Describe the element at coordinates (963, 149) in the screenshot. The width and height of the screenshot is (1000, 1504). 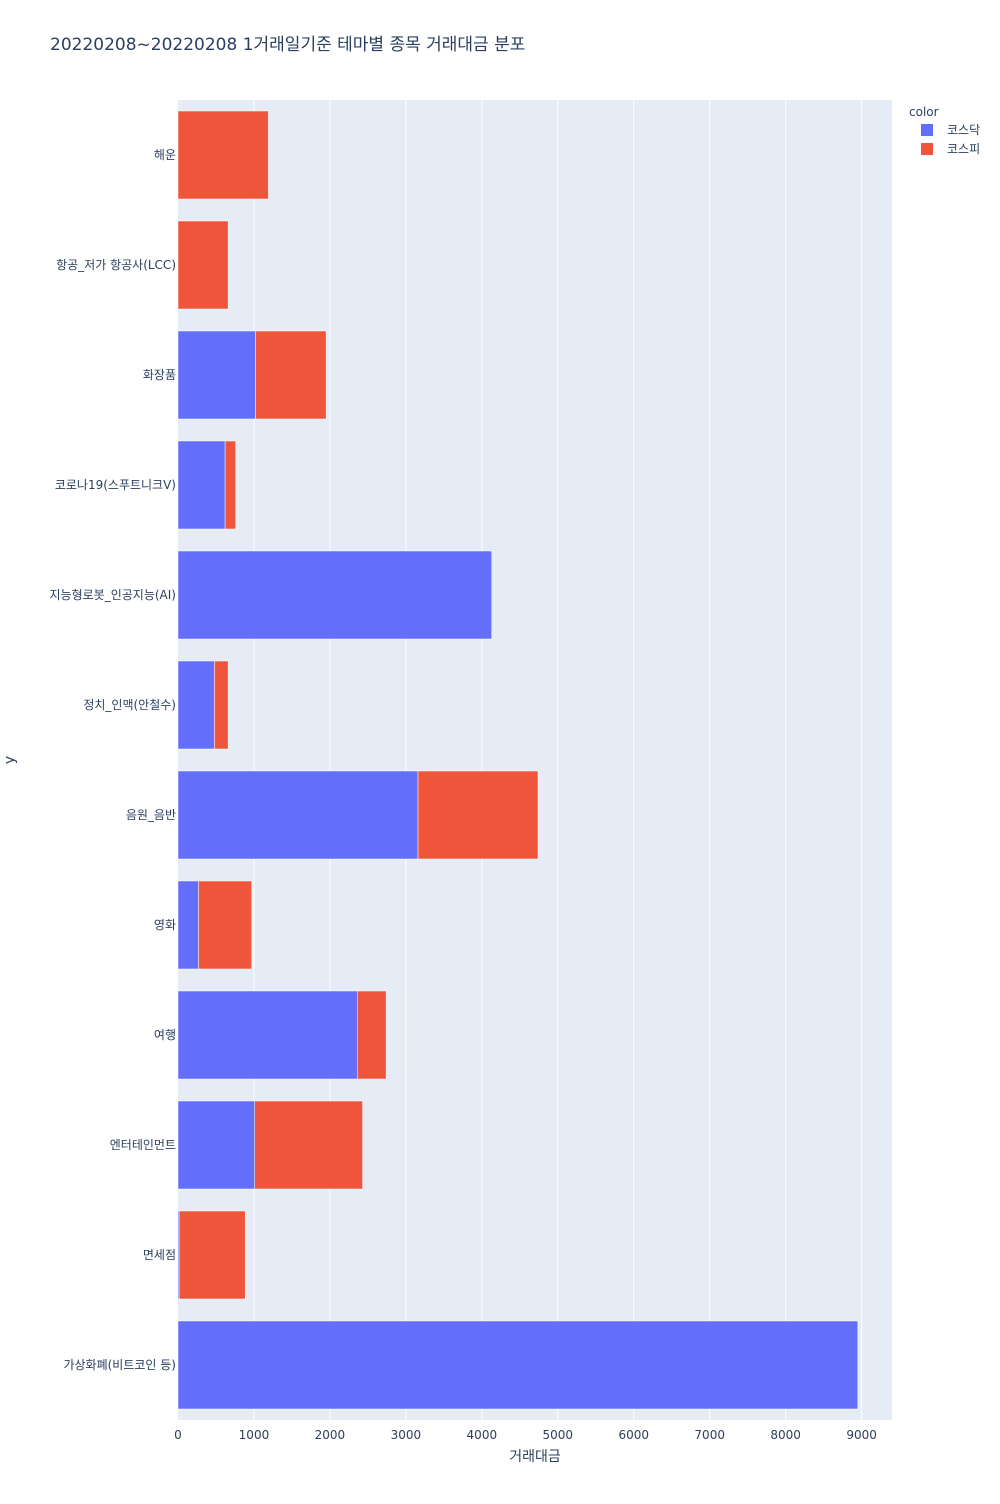
I see `legend-label: 코스피` at that location.